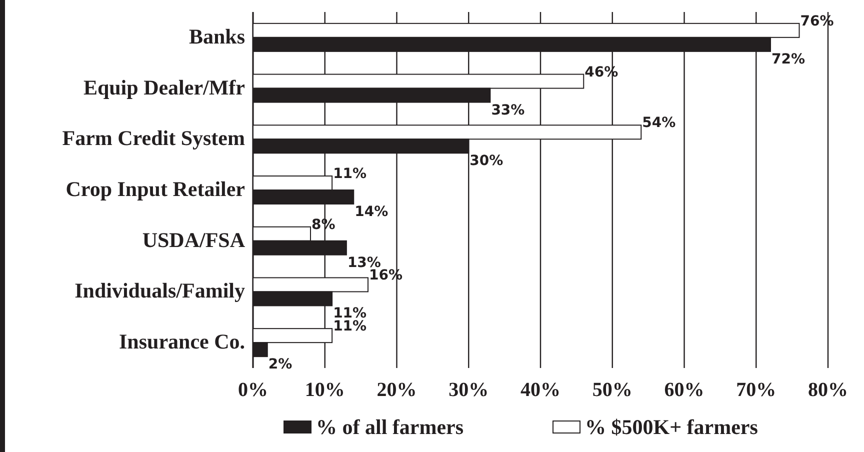 The width and height of the screenshot is (864, 452). Describe the element at coordinates (487, 161) in the screenshot. I see `data-label: 30%` at that location.